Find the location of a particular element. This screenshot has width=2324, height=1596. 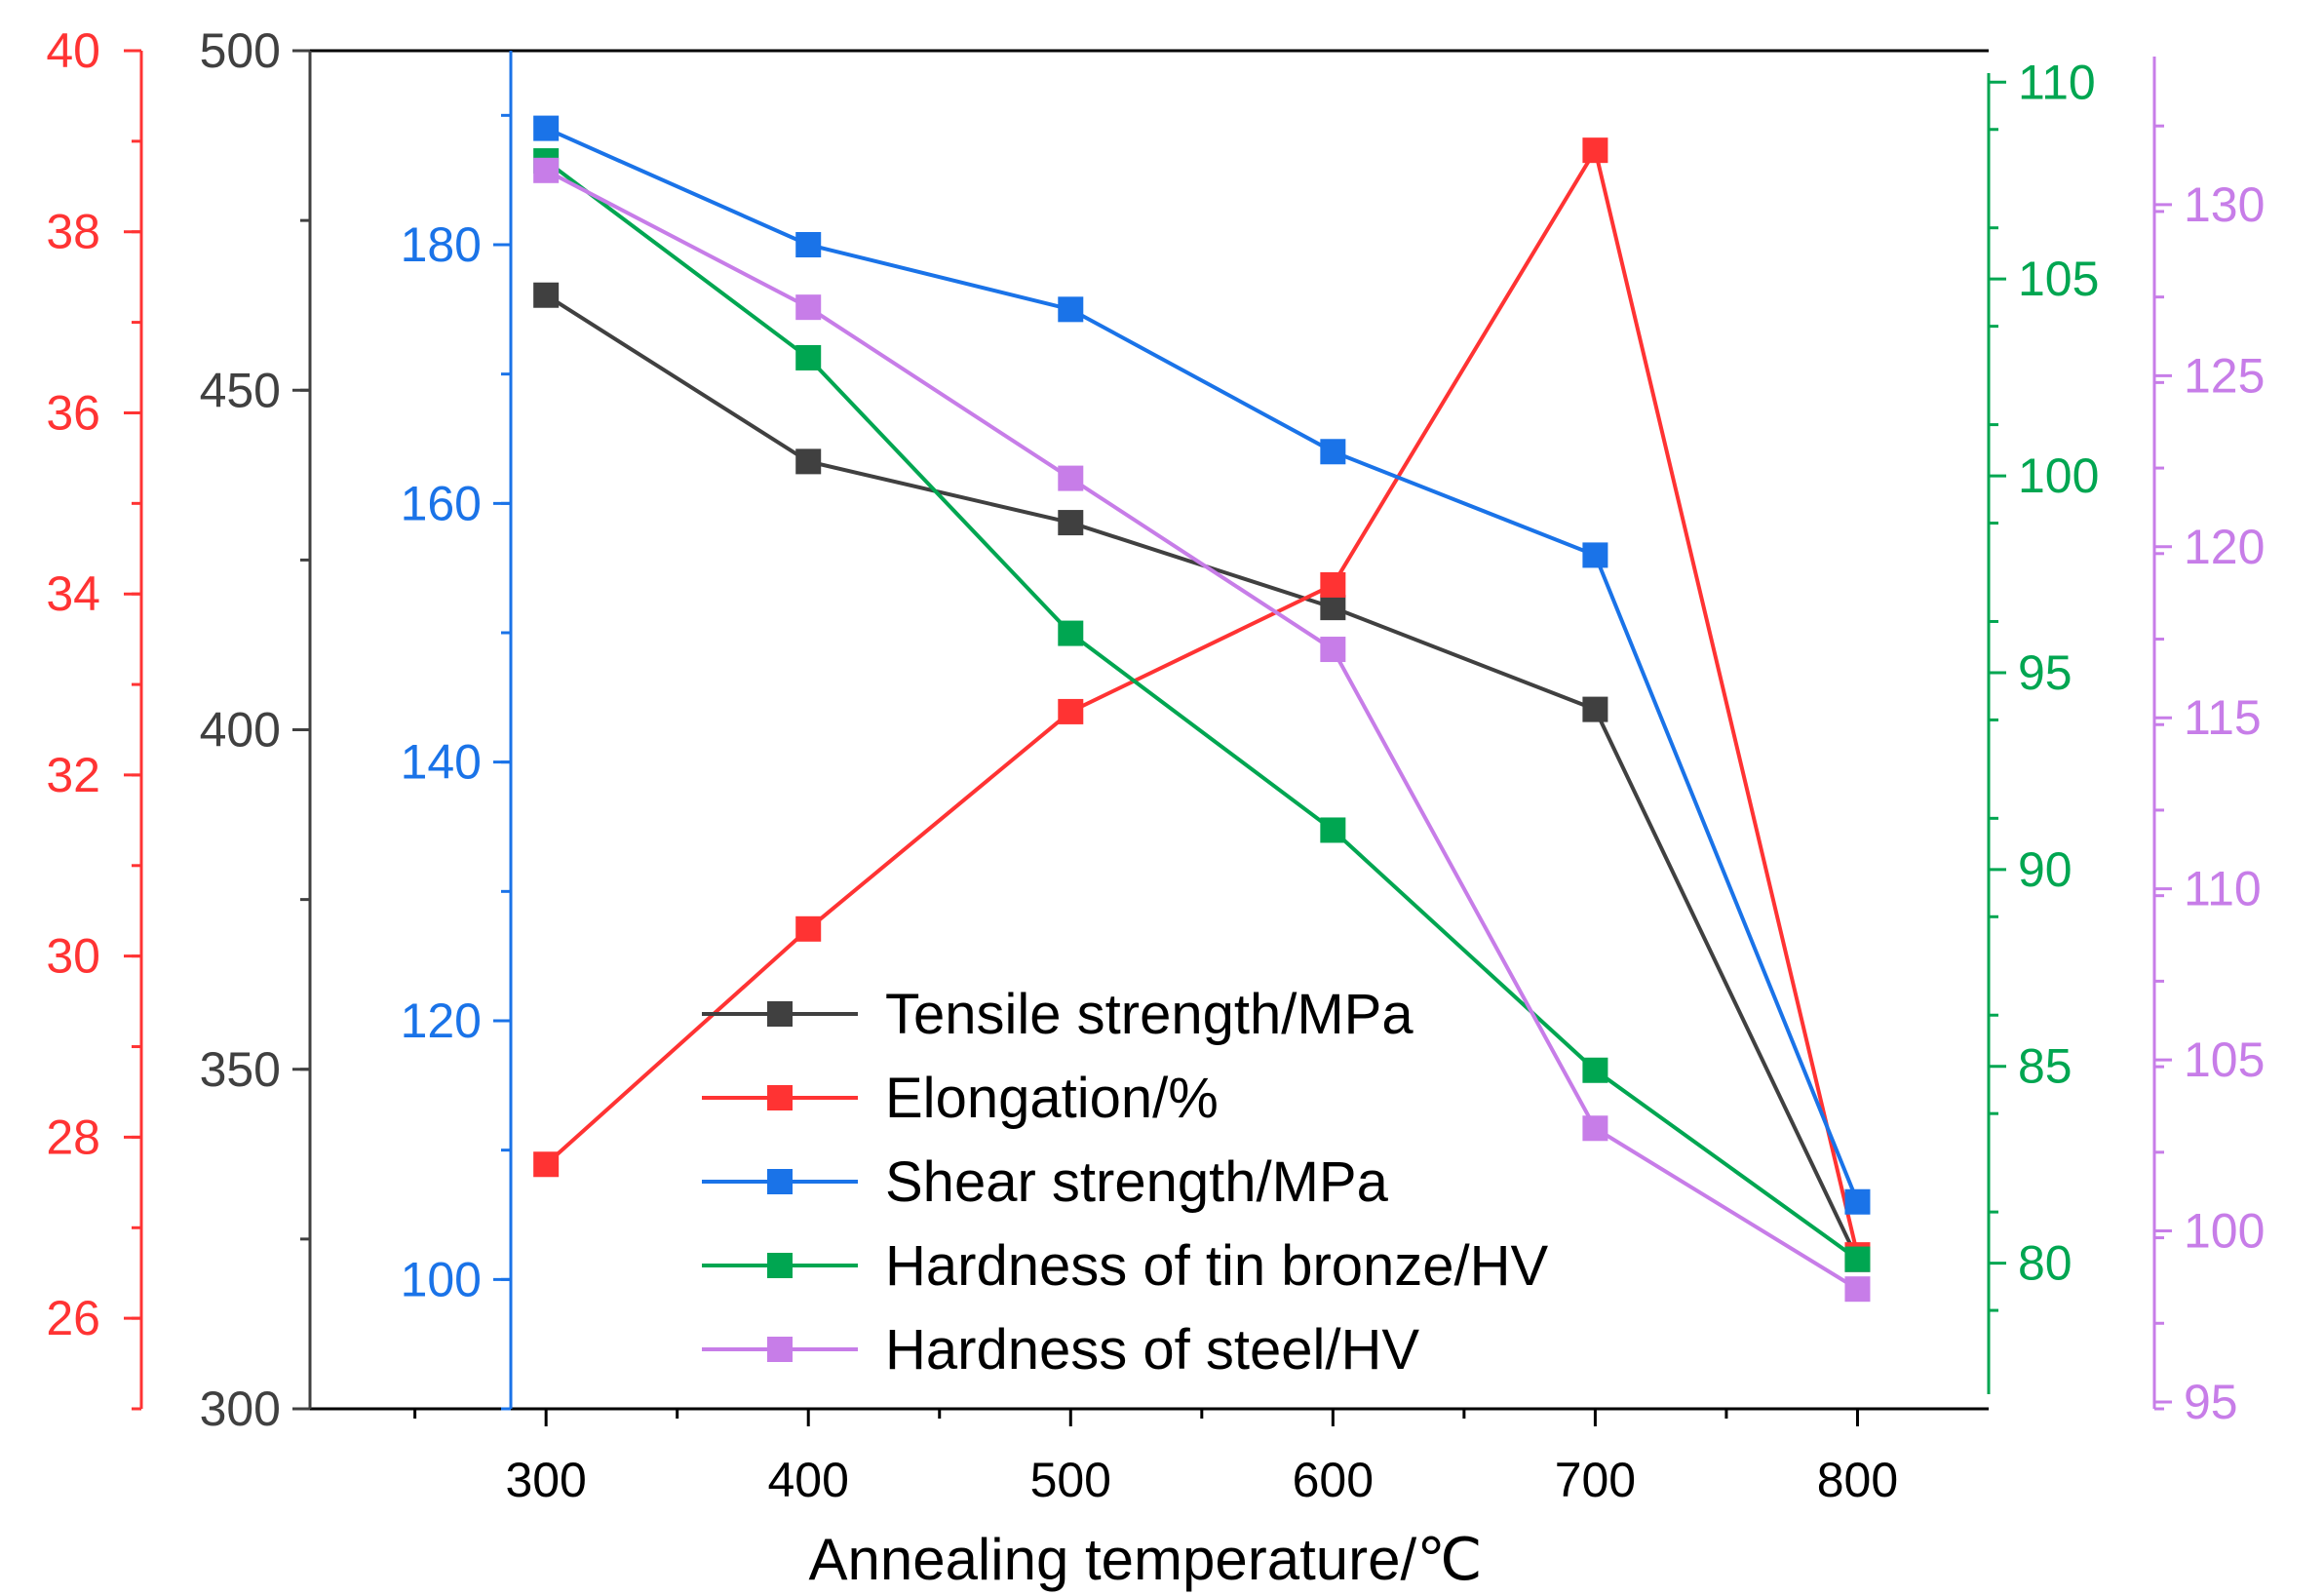

y-tick-label-elong: 26 is located at coordinates (73, 1318).